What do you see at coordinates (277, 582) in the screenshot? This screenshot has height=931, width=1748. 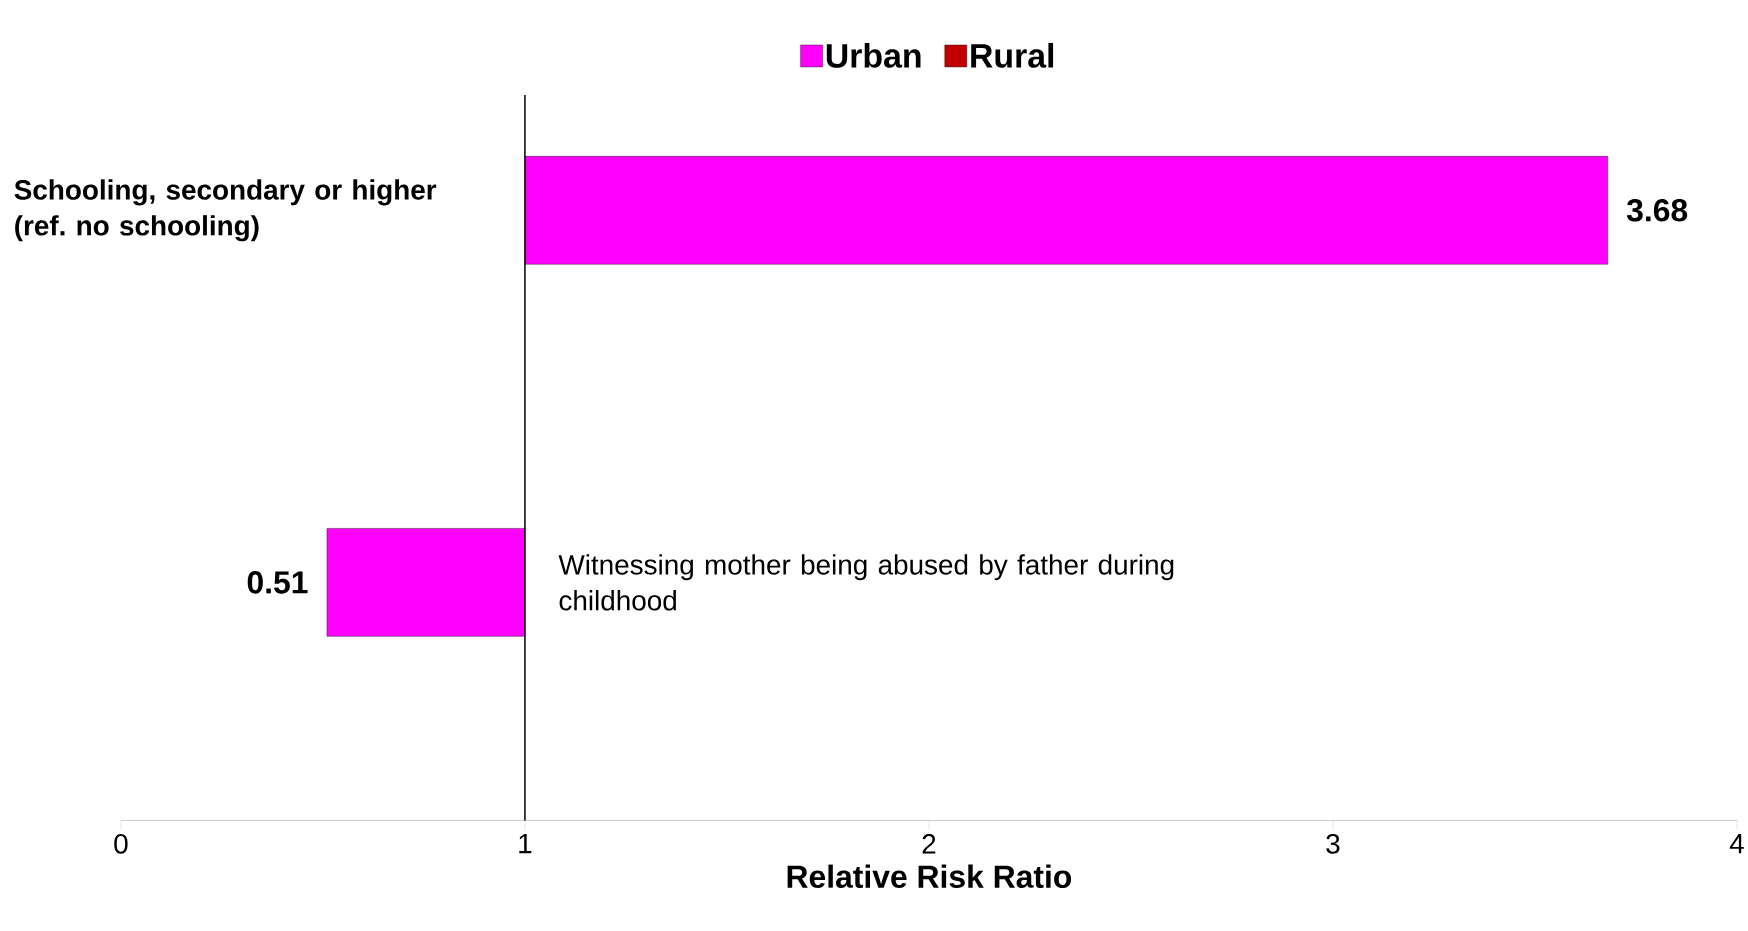 I see `data-label: 0.51` at bounding box center [277, 582].